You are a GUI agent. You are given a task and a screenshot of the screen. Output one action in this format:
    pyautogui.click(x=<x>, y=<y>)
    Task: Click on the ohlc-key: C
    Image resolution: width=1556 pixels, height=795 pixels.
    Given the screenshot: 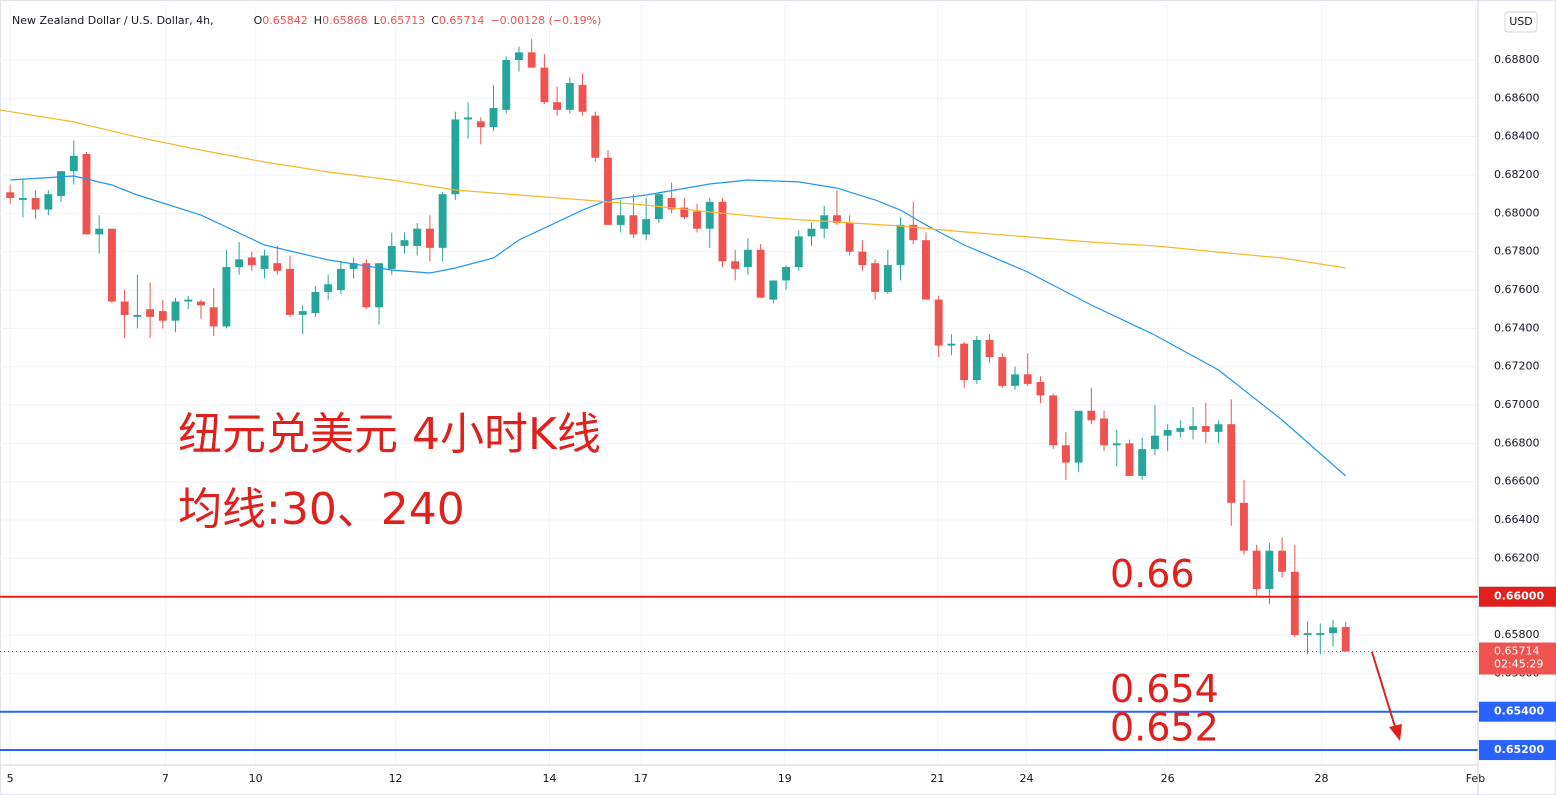 What is the action you would take?
    pyautogui.click(x=435, y=20)
    